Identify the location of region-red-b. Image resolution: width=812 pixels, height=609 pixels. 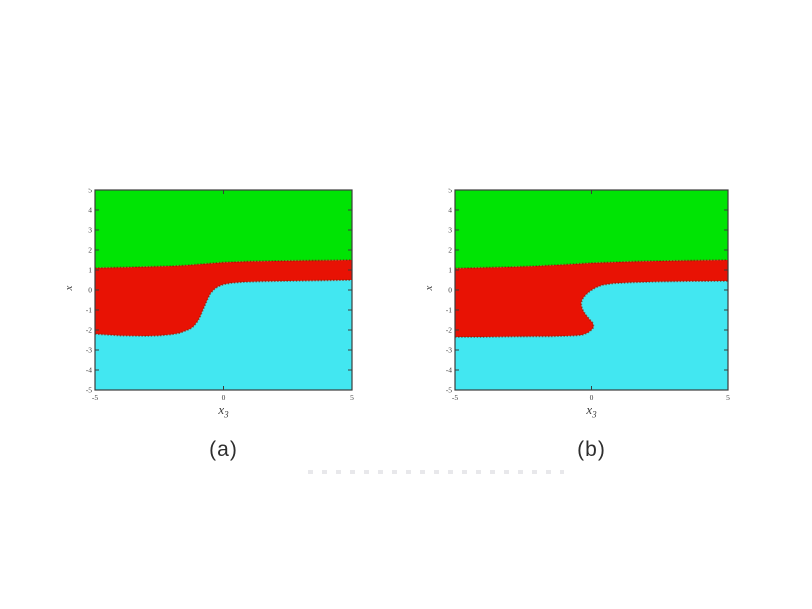
(591, 298).